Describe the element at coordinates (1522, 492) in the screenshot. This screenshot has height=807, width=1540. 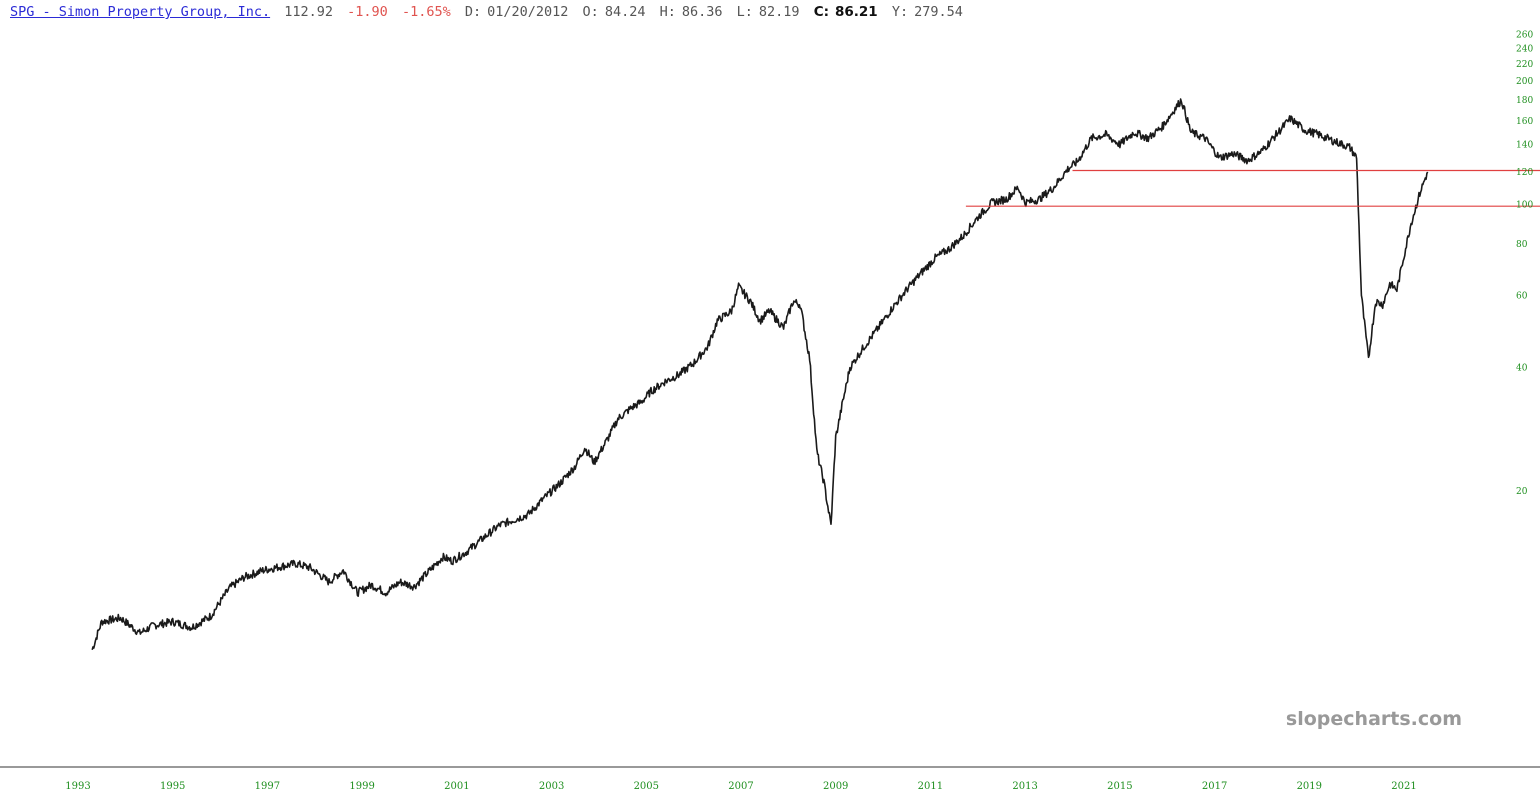
I see `y-tick-label: 20` at that location.